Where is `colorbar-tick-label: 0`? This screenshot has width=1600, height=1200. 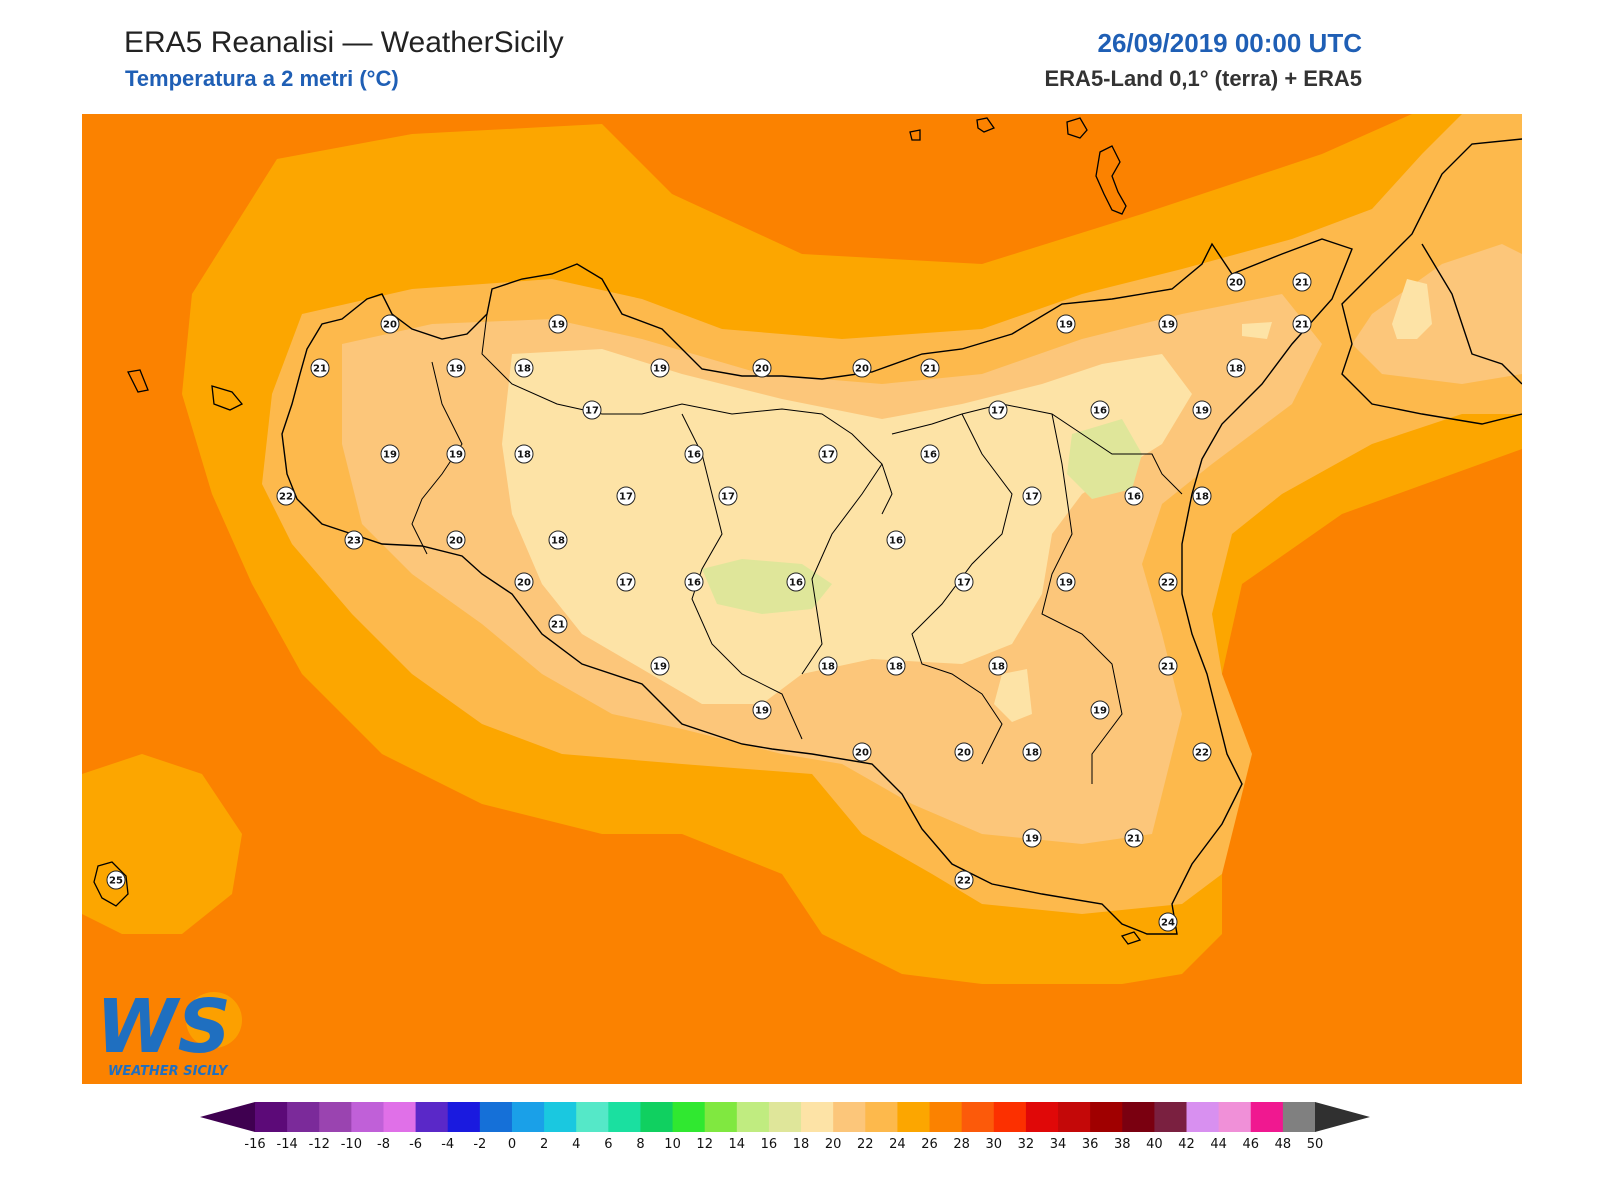 colorbar-tick-label: 0 is located at coordinates (512, 1144).